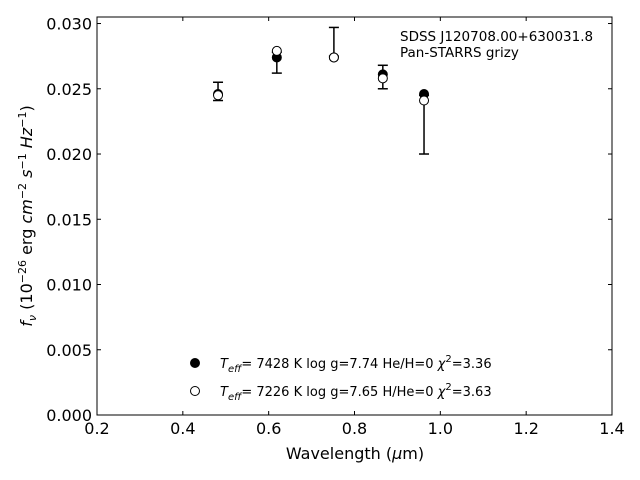 The image size is (640, 480). What do you see at coordinates (342, 364) in the screenshot?
I see `legend-1-logg: log g=7.74` at bounding box center [342, 364].